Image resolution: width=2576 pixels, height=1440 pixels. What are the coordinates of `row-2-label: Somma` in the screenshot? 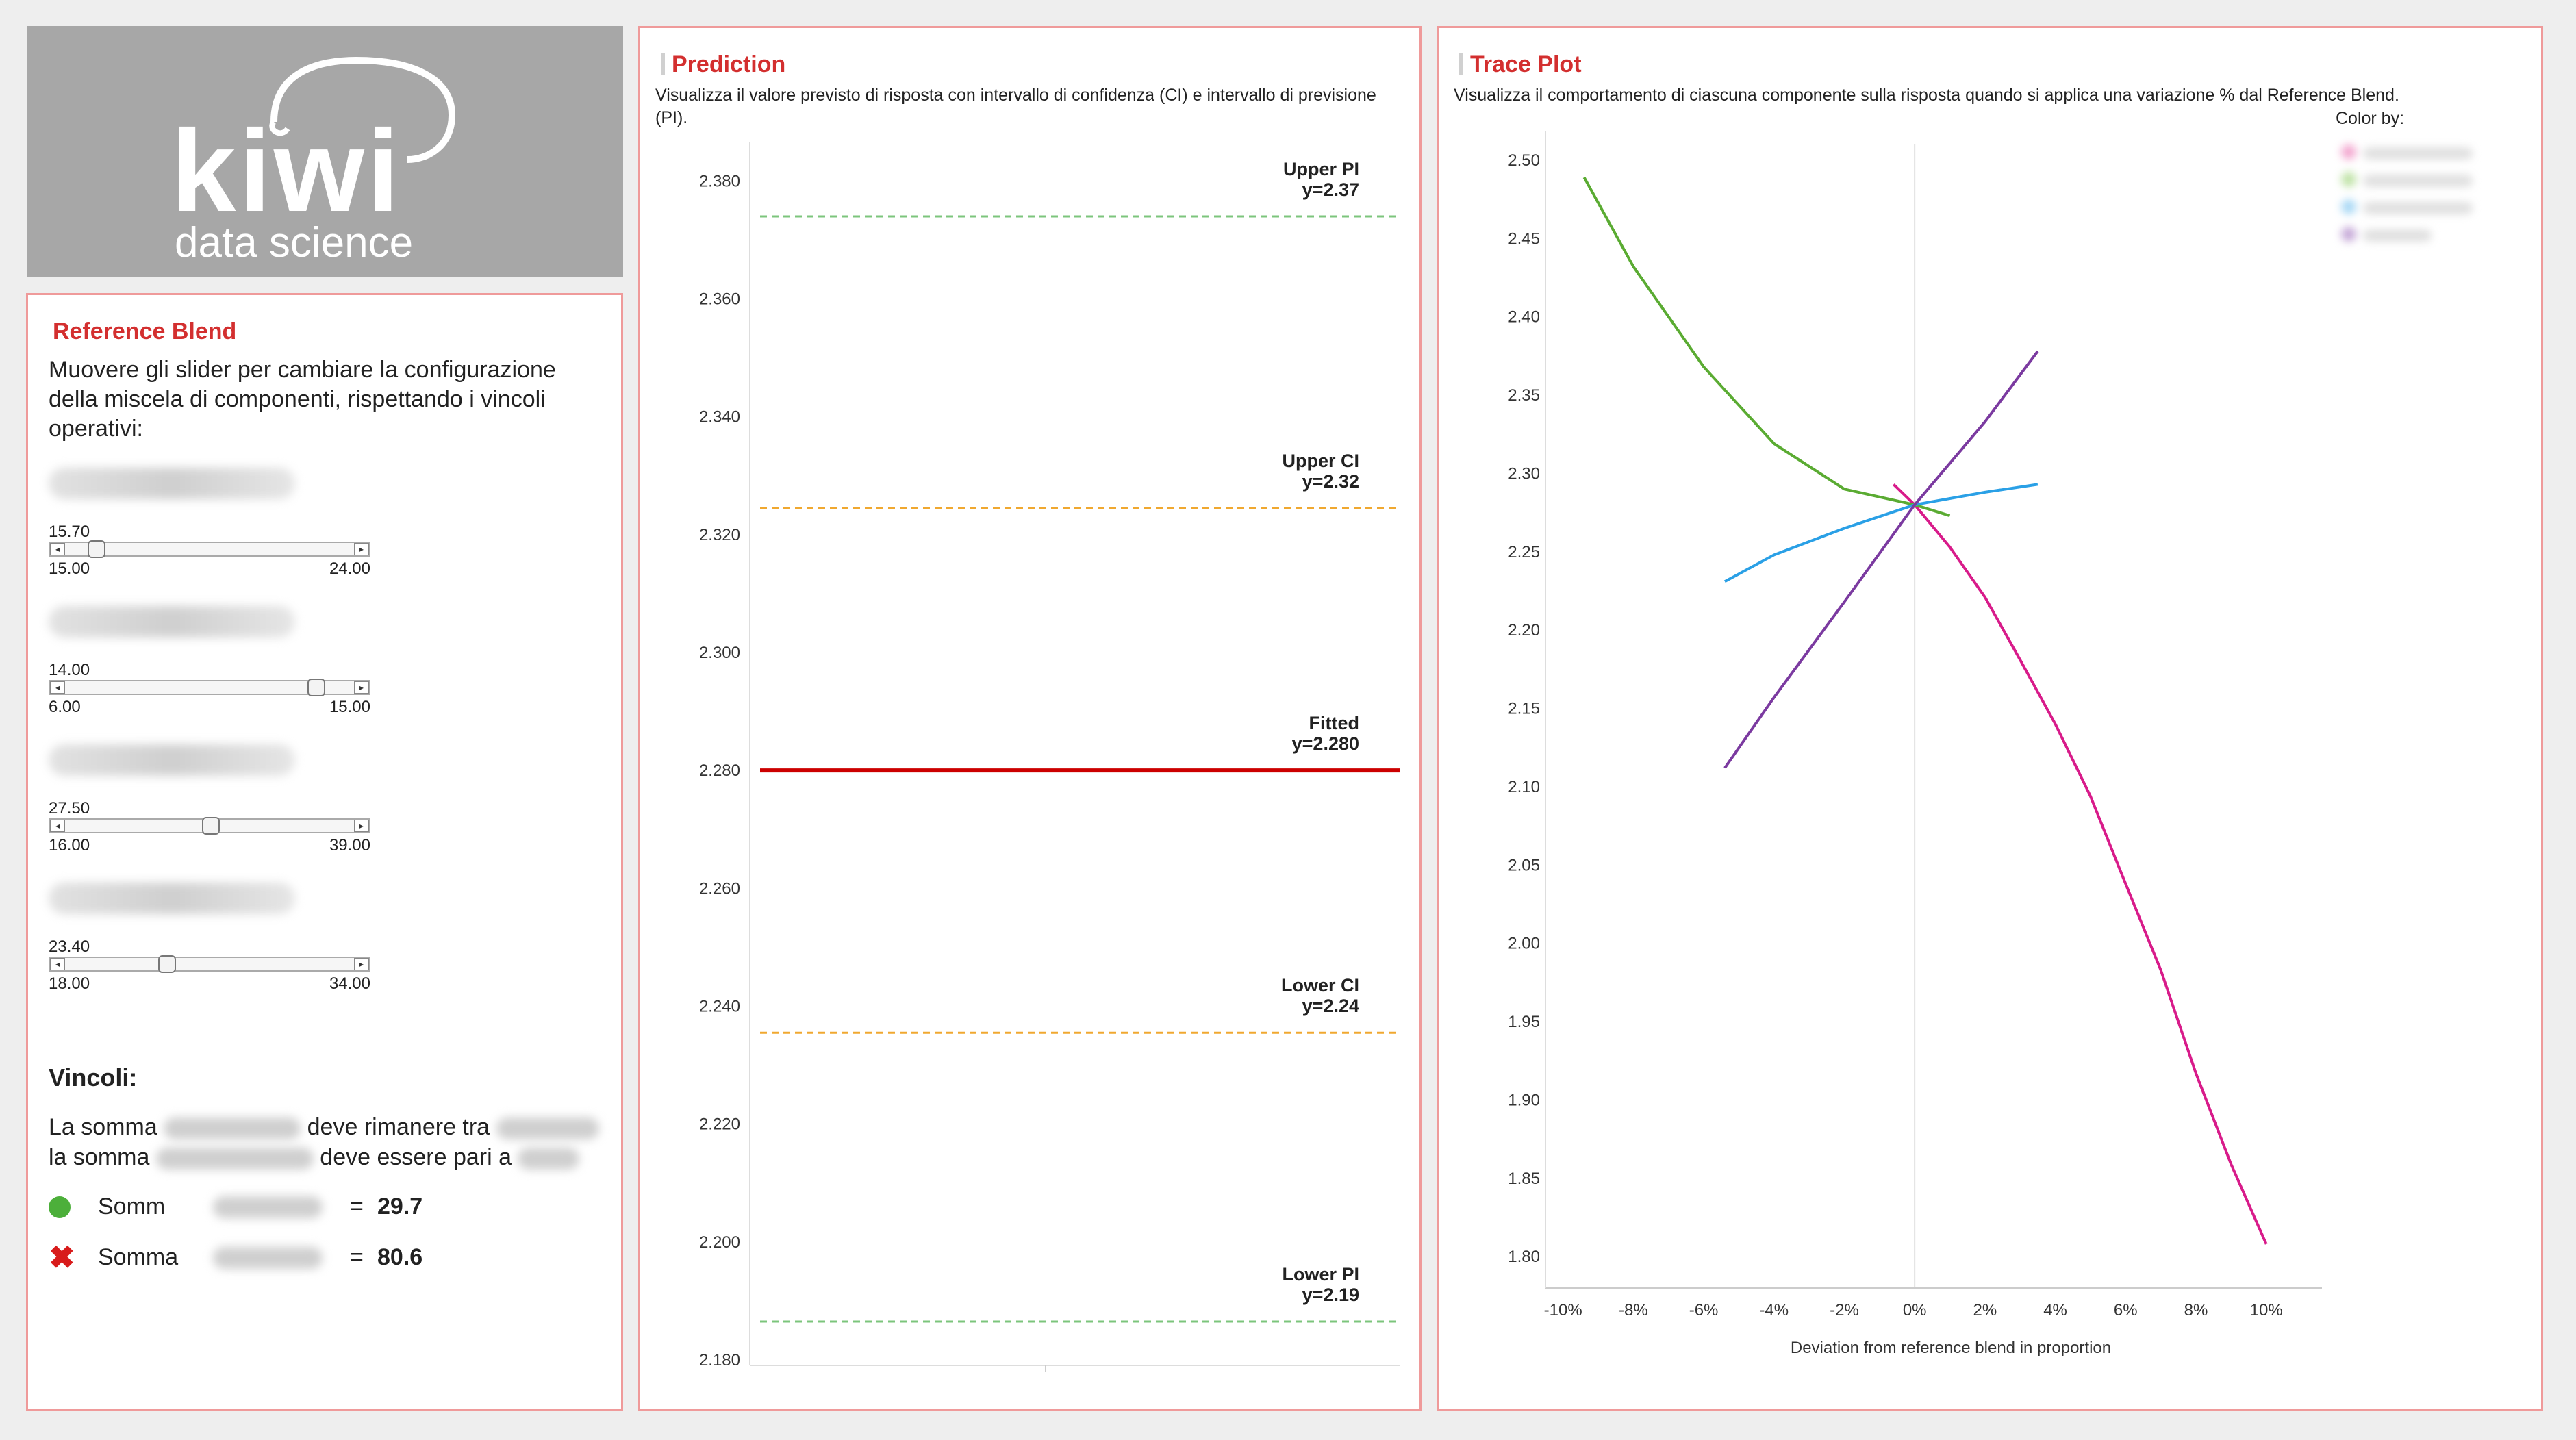 It's located at (138, 1257).